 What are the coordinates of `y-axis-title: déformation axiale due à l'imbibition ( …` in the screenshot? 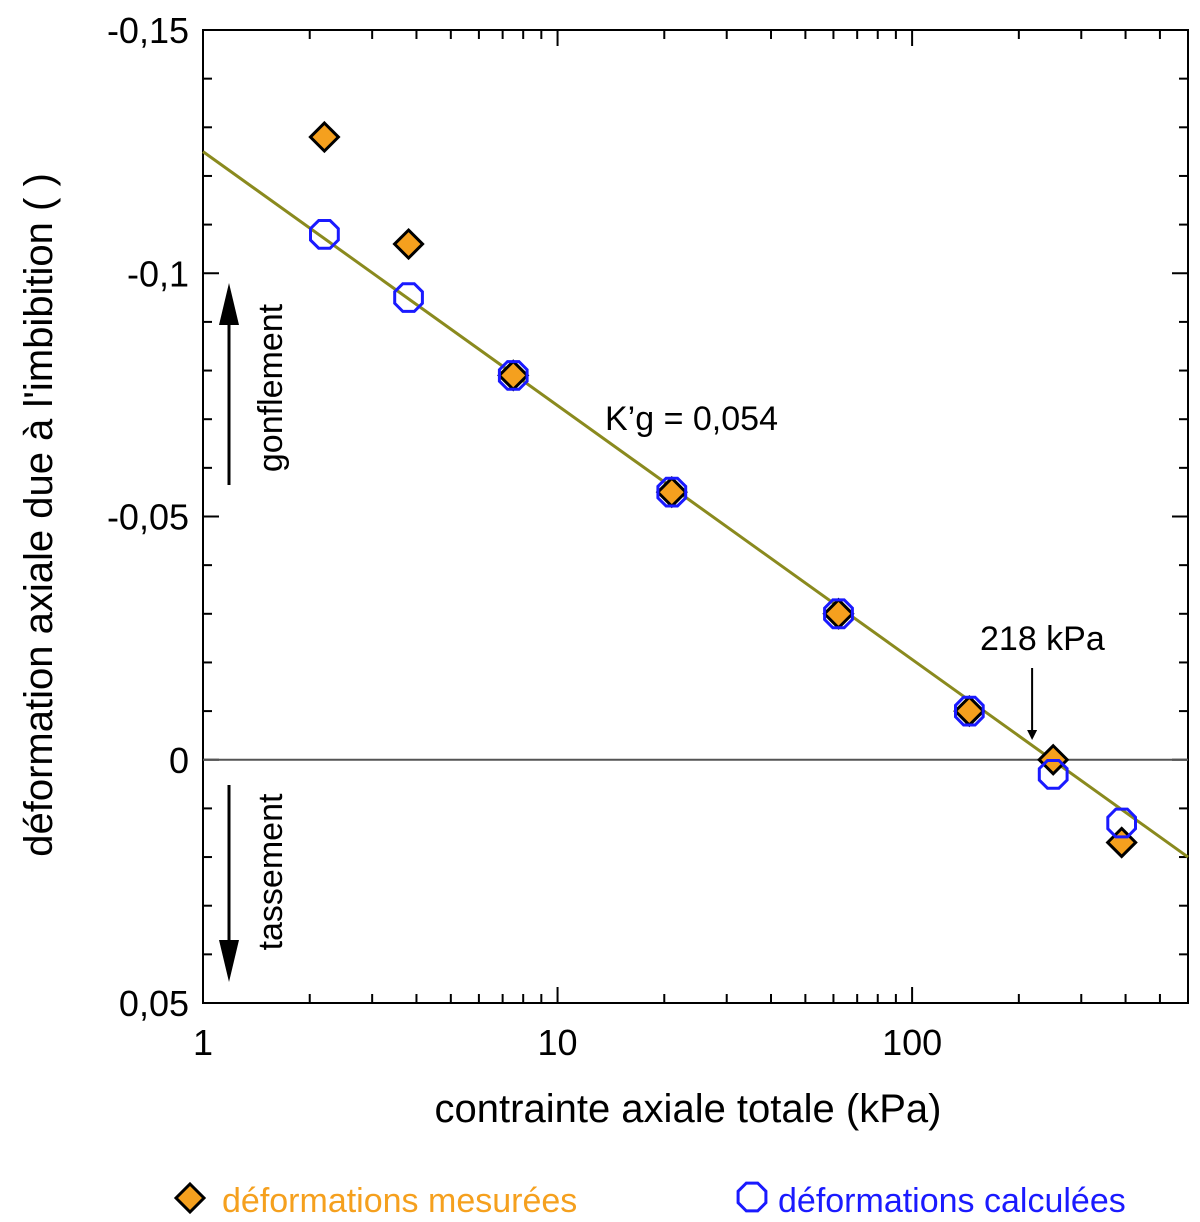 It's located at (39, 515).